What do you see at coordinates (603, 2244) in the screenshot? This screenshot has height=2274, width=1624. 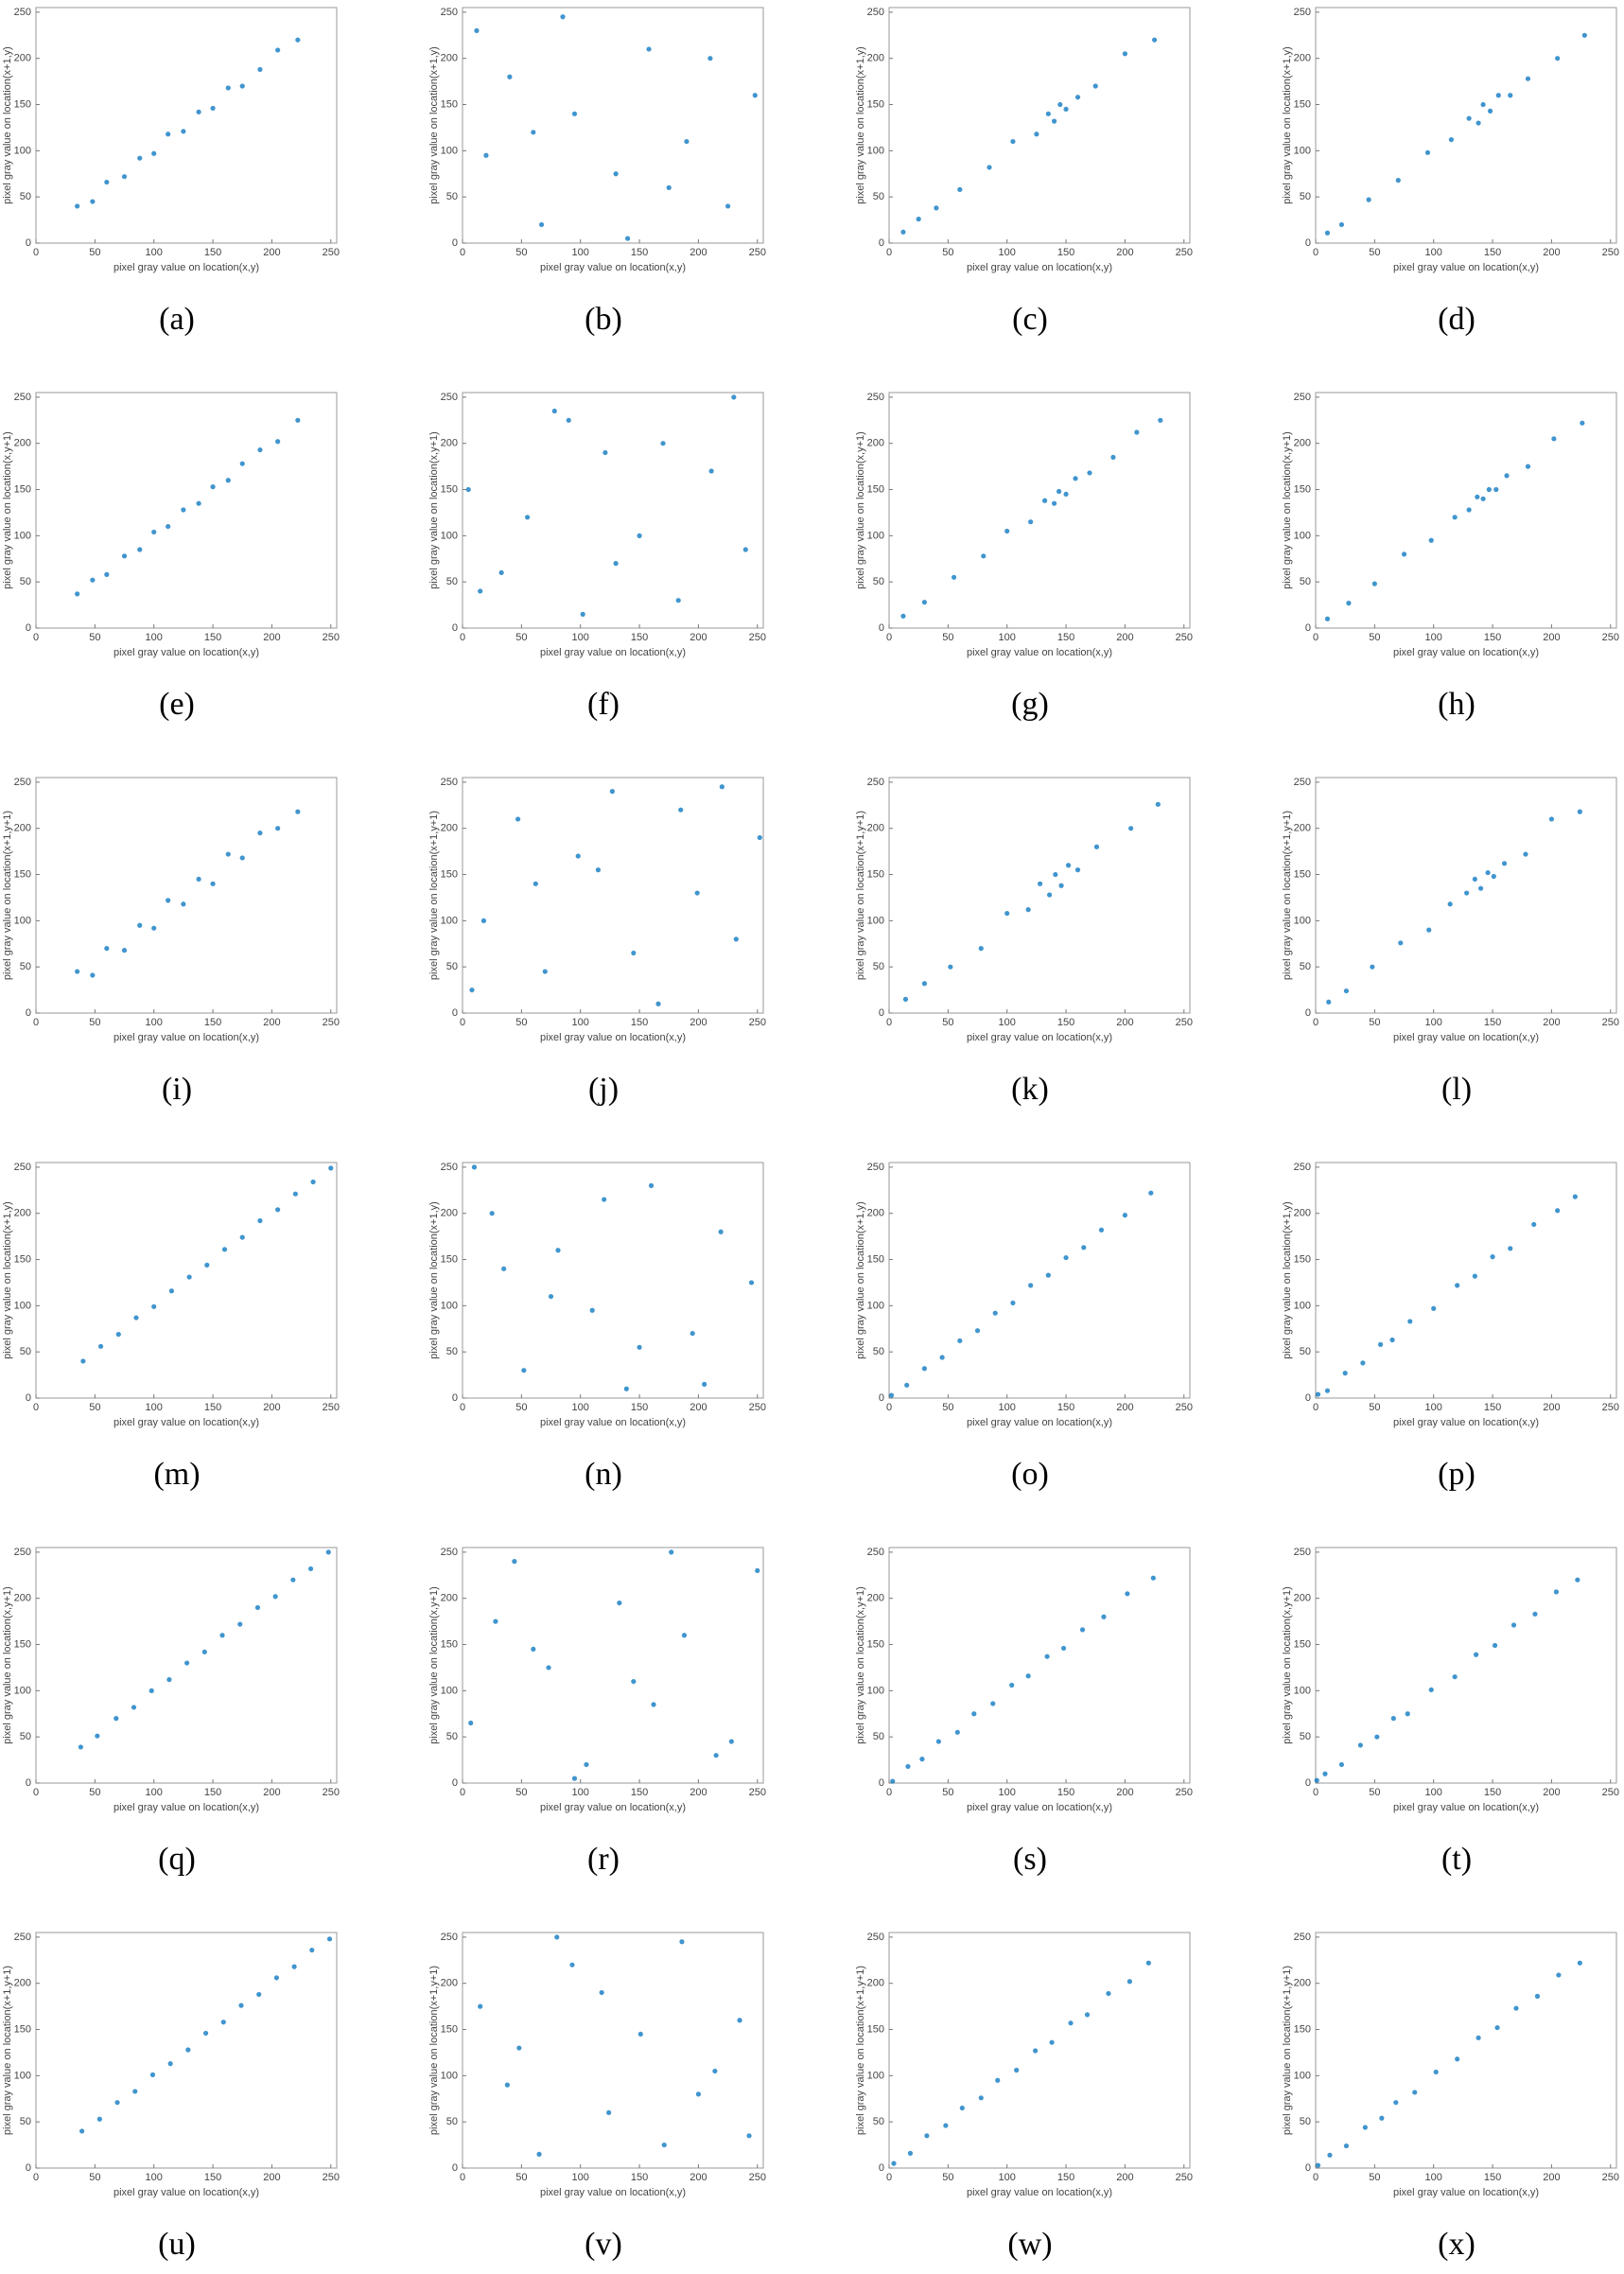 I see `panel-caption: (v)` at bounding box center [603, 2244].